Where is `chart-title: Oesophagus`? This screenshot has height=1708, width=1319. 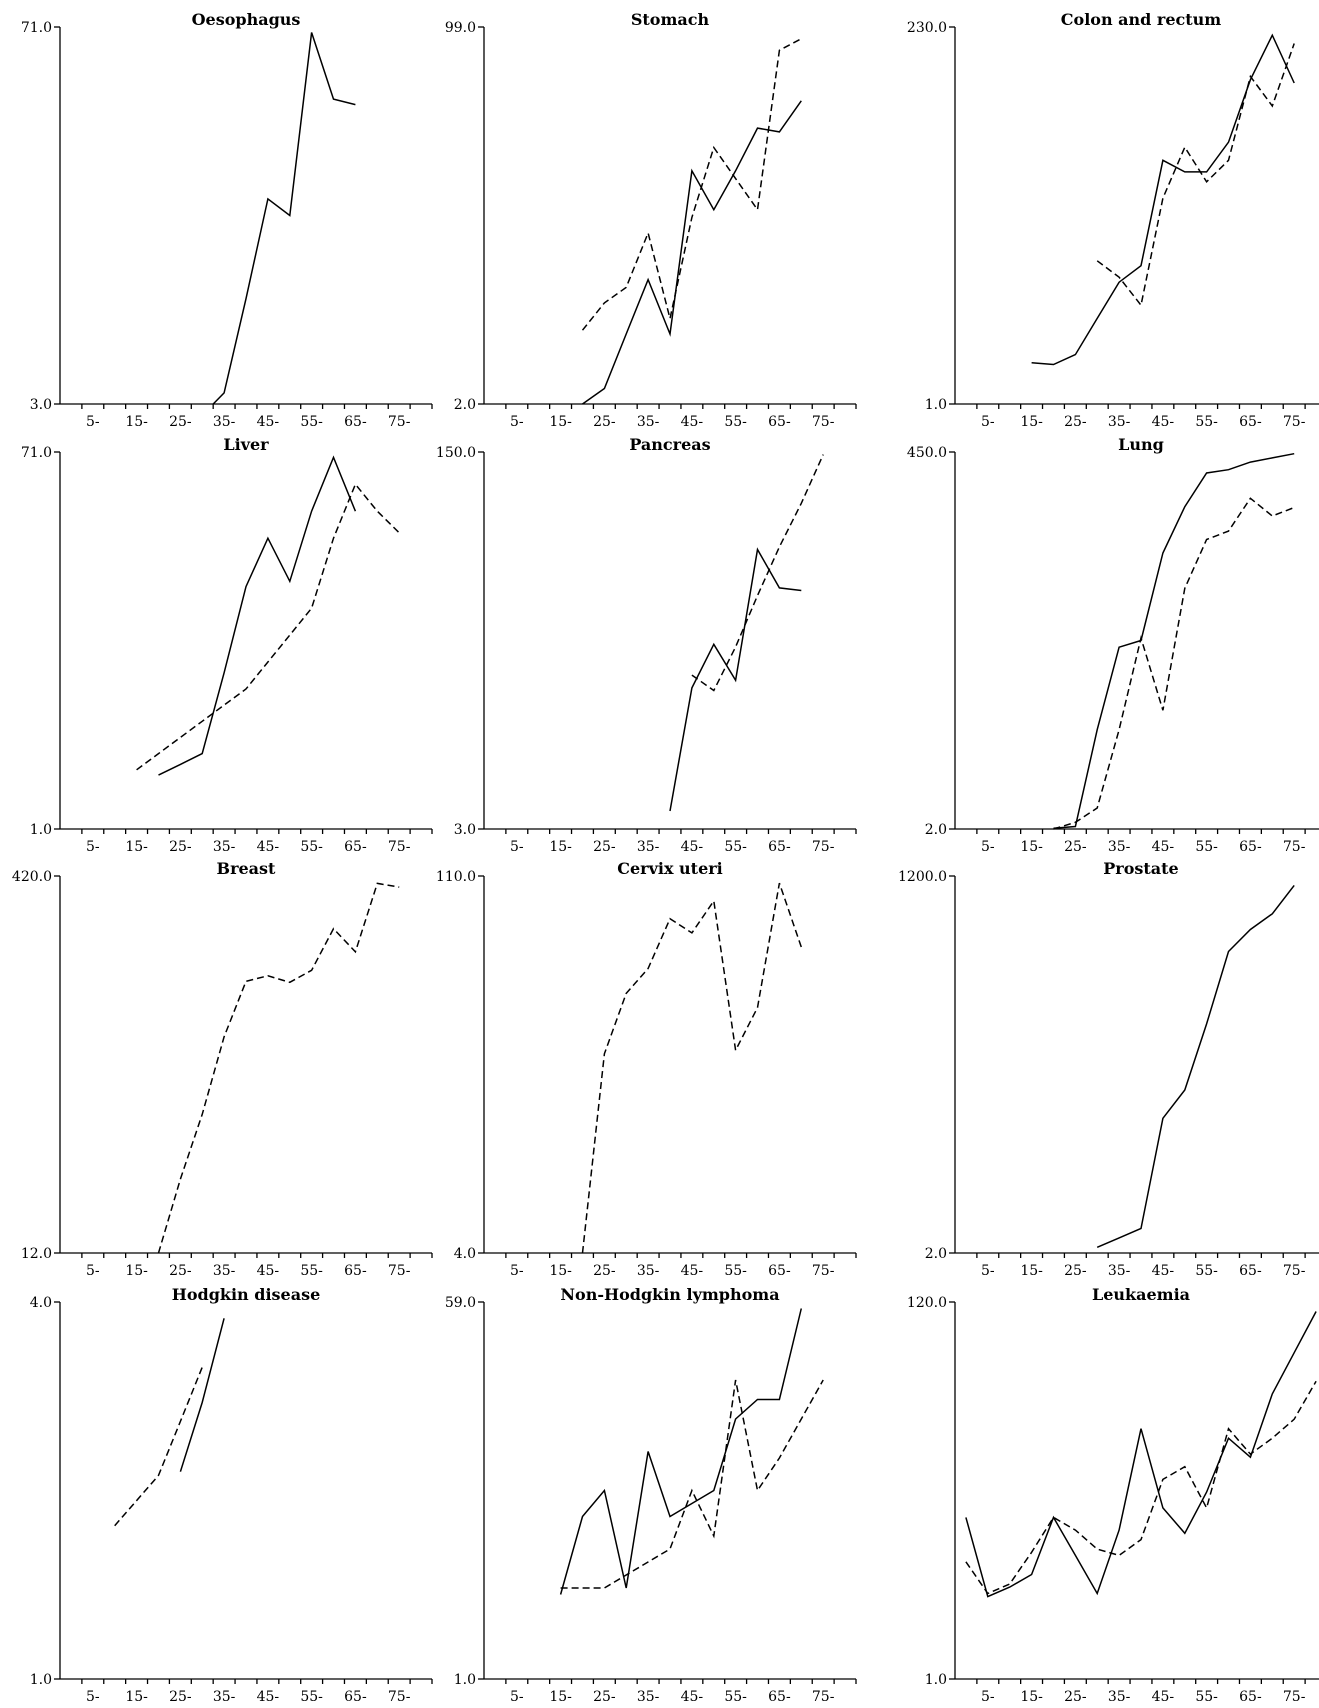
chart-title: Oesophagus is located at coordinates (246, 19).